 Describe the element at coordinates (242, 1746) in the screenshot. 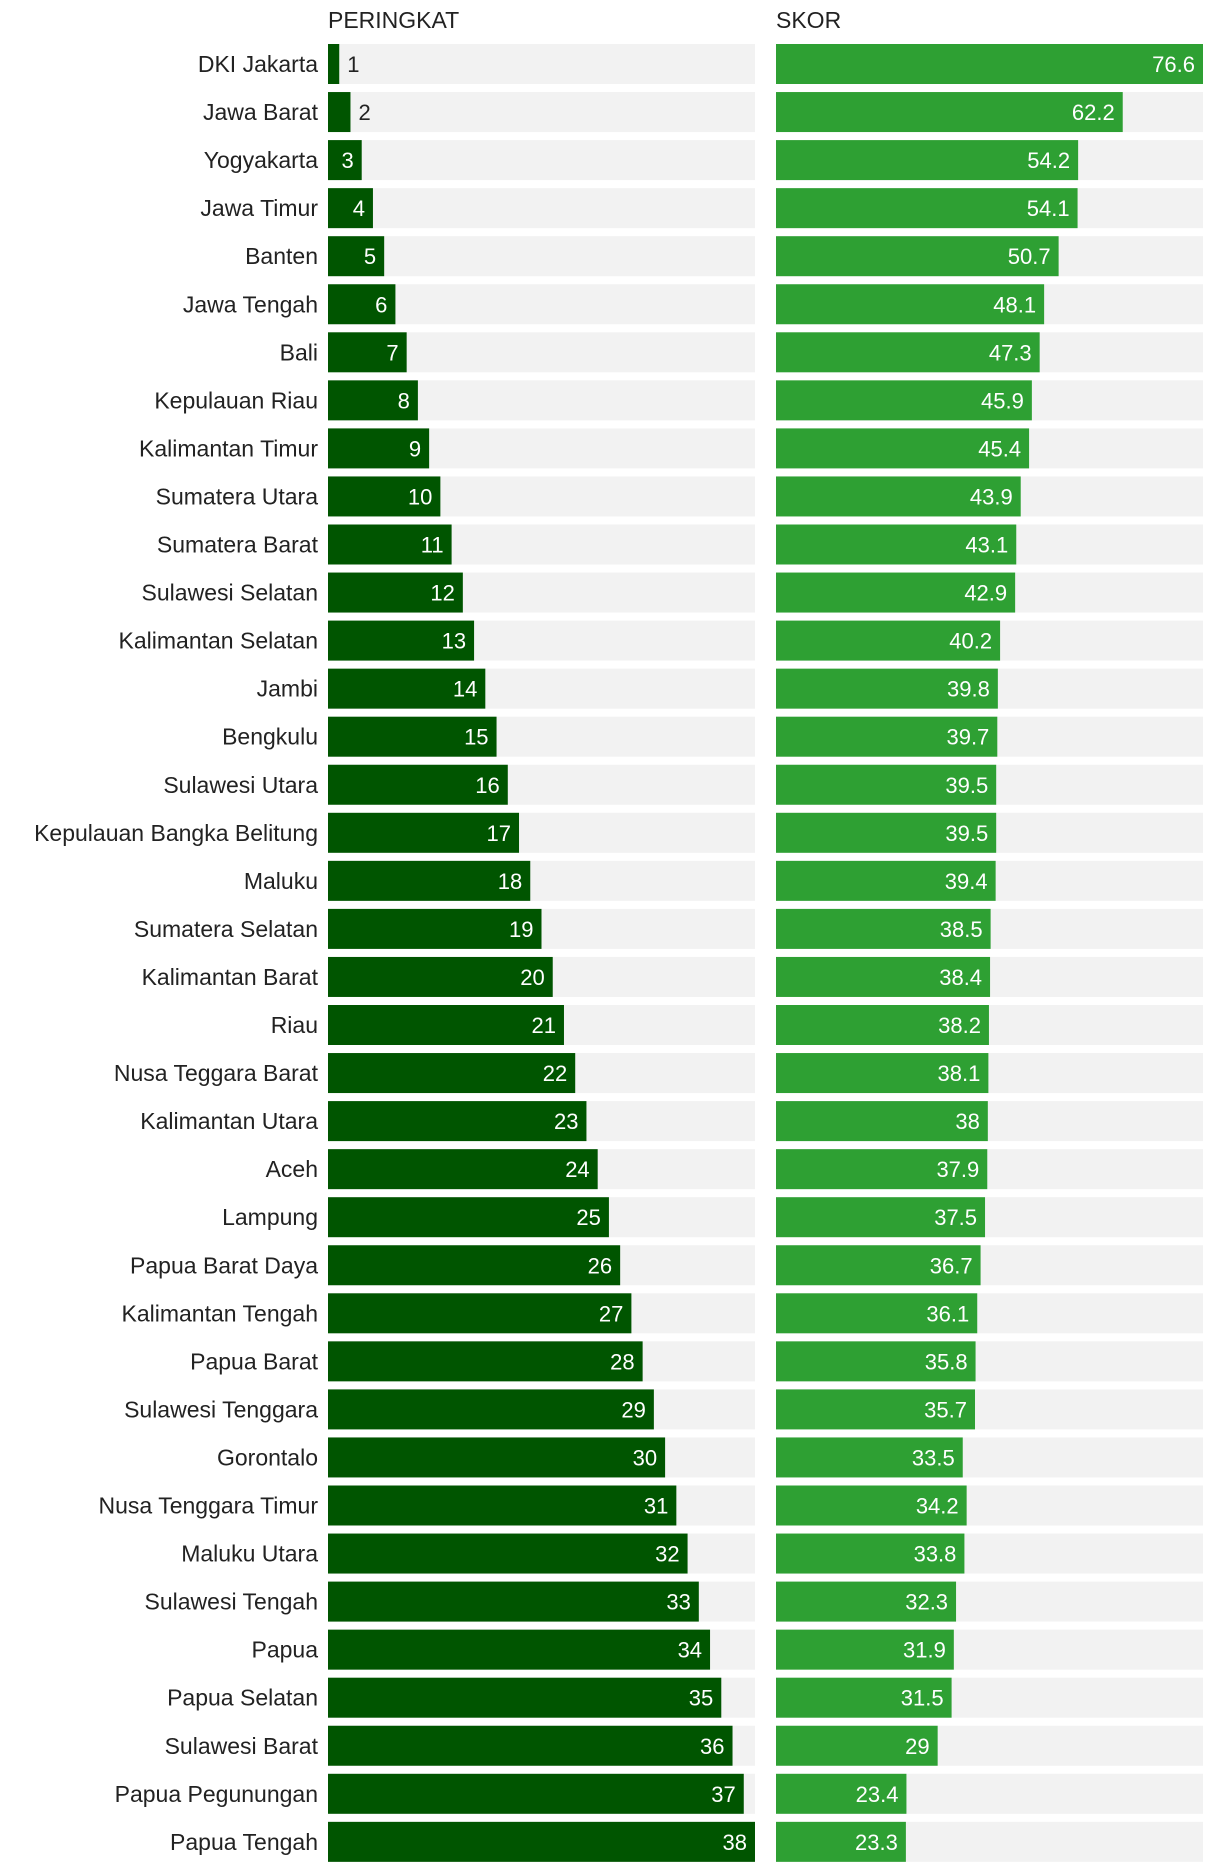

I see `province-label: Sulawesi Barat` at that location.